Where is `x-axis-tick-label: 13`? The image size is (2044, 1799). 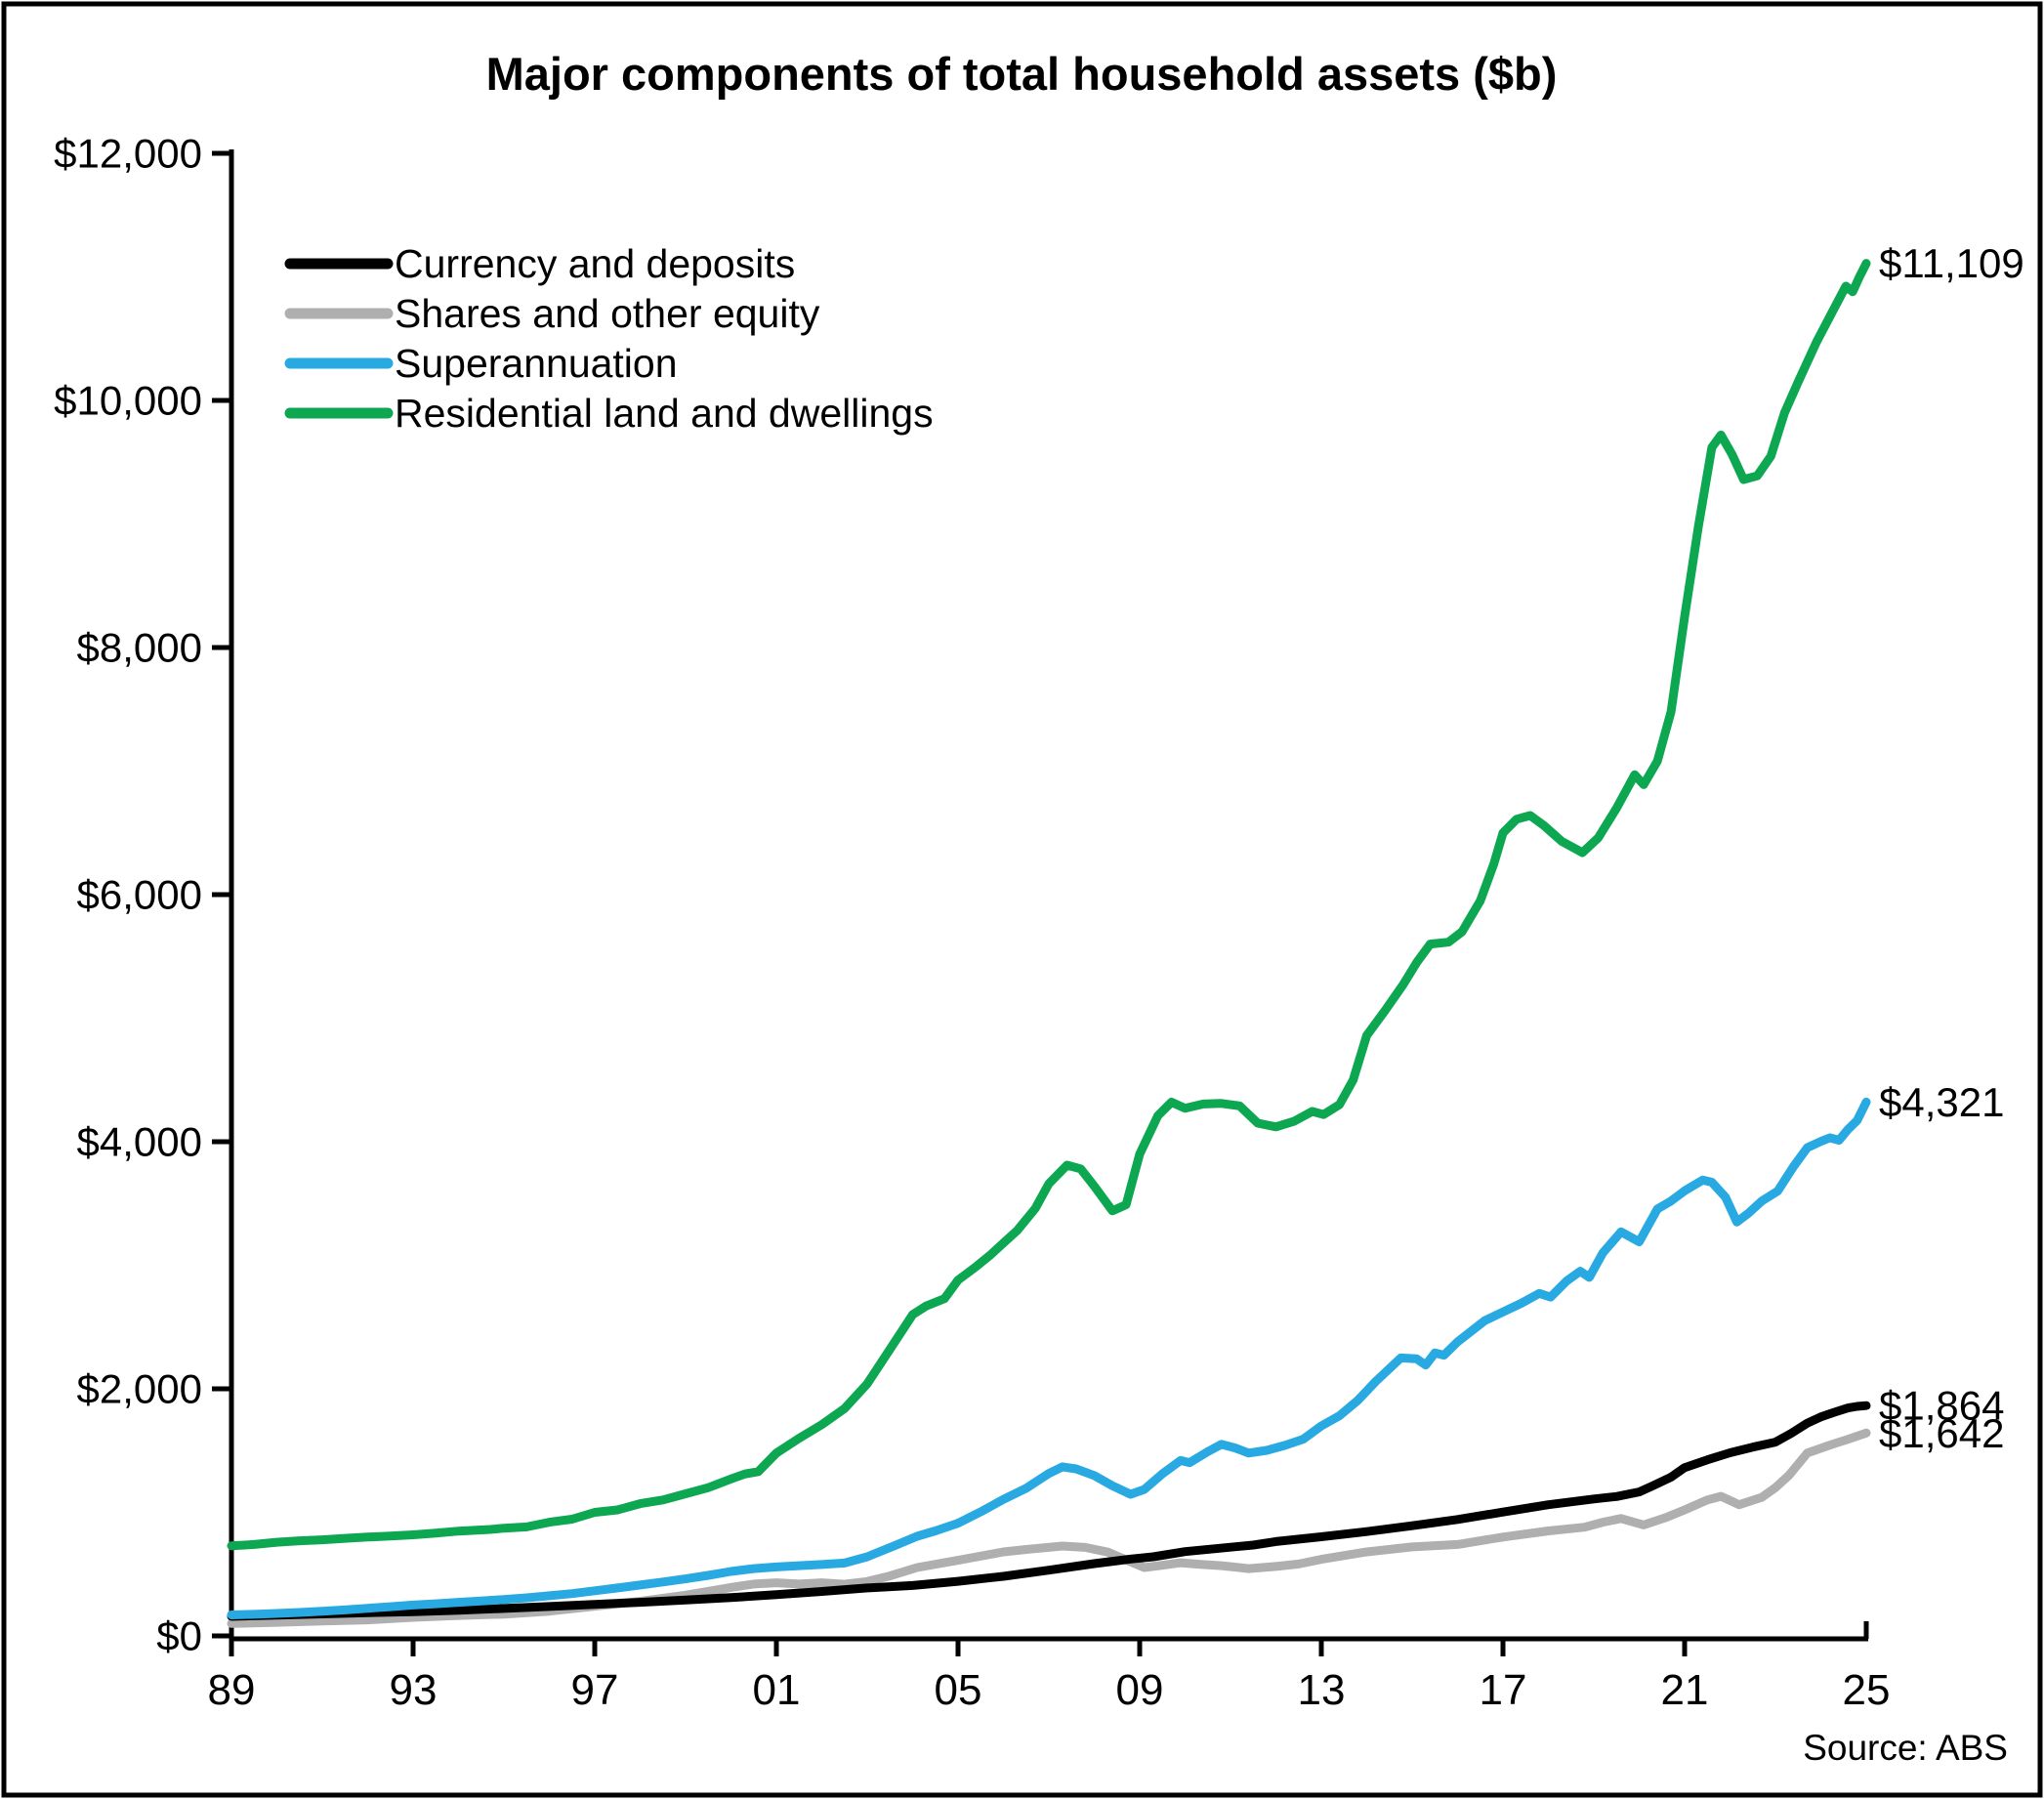
x-axis-tick-label: 13 is located at coordinates (1322, 1690).